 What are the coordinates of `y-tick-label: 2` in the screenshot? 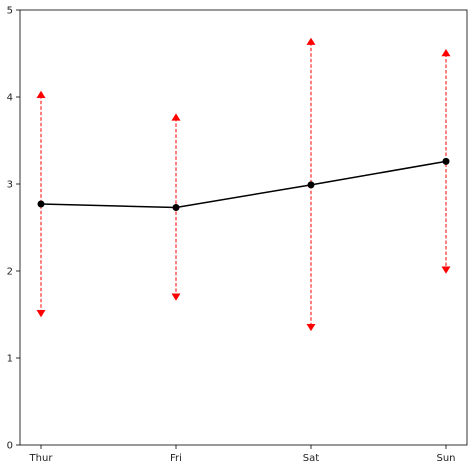 It's located at (10, 272).